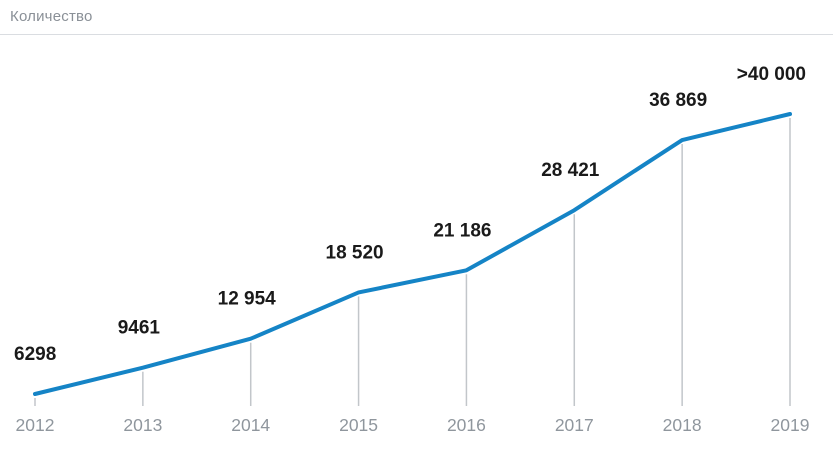 Image resolution: width=833 pixels, height=462 pixels. What do you see at coordinates (790, 425) in the screenshot?
I see `year-label-2019: 2019` at bounding box center [790, 425].